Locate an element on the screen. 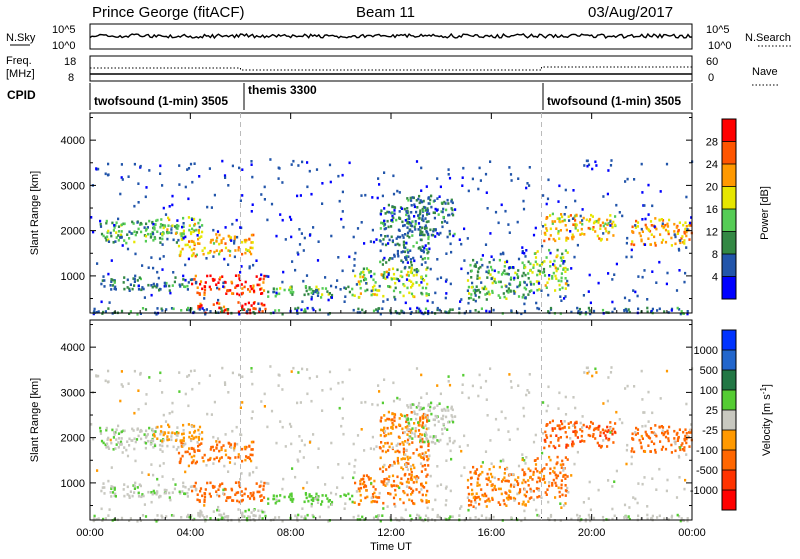 Image resolution: width=800 pixels, height=559 pixels. colorbar-swatch is located at coordinates (729, 130).